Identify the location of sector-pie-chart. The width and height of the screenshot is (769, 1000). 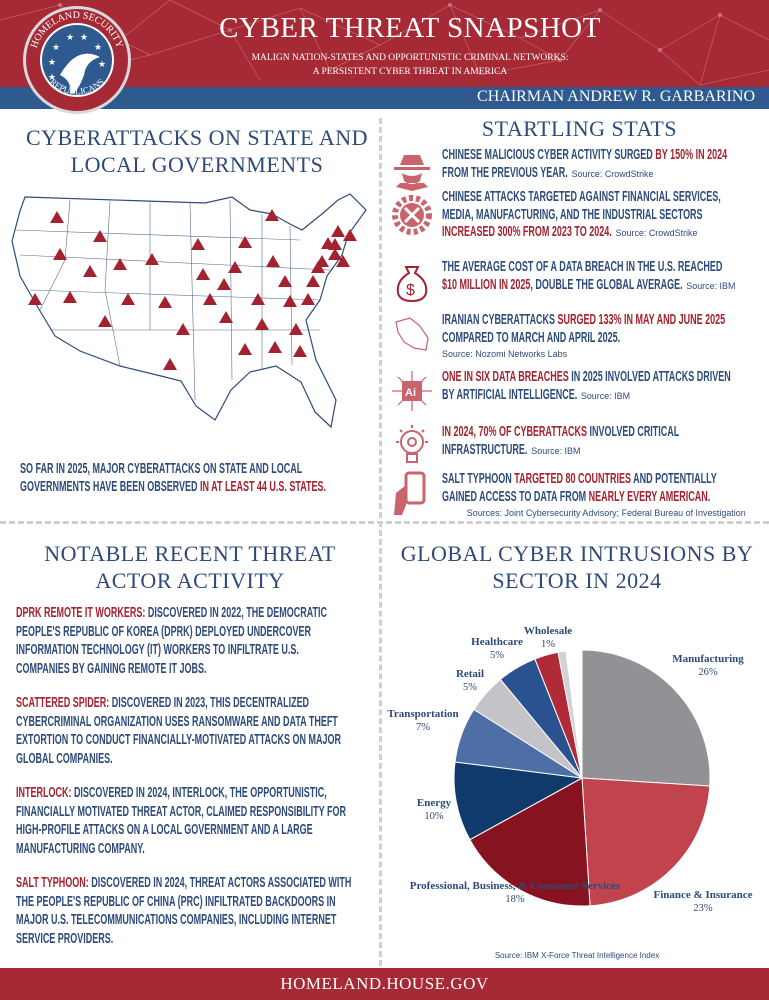
(582, 778).